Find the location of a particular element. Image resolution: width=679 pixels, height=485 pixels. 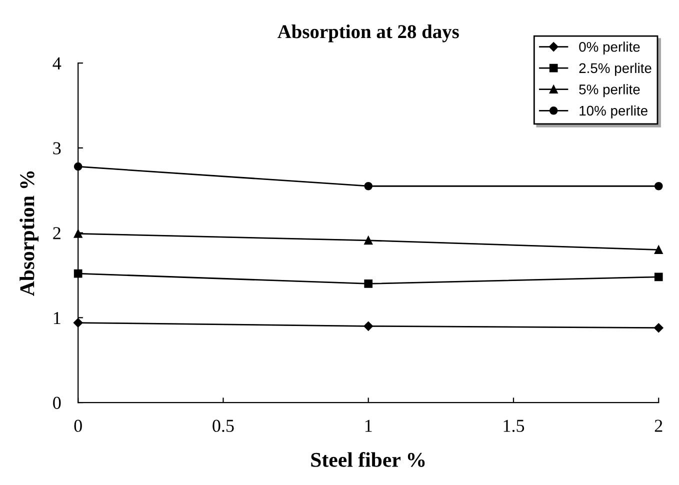

x-tick-label: 1.5 is located at coordinates (514, 426).